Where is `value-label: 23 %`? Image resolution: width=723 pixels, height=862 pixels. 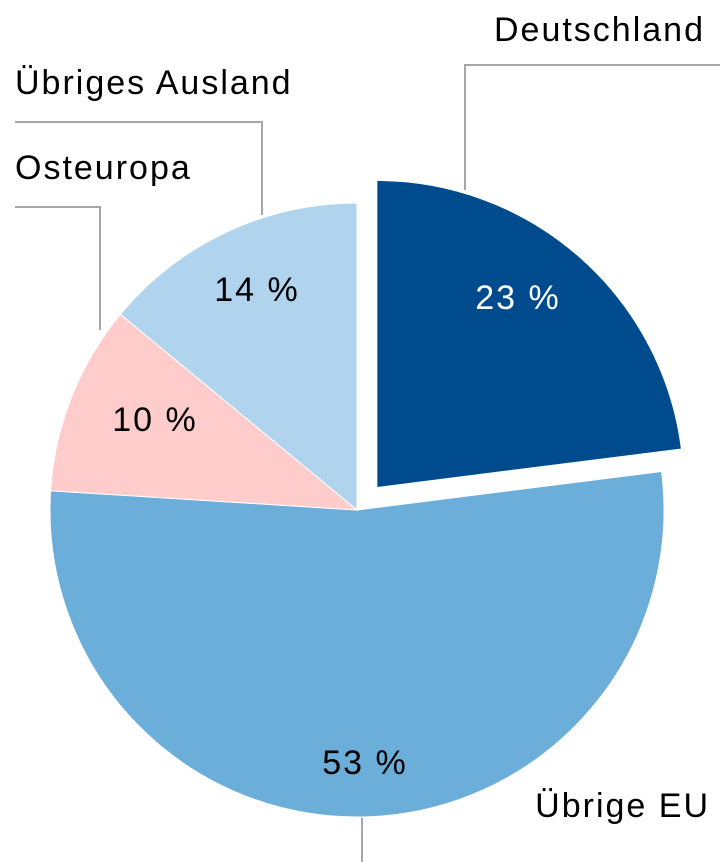
value-label: 23 % is located at coordinates (518, 298).